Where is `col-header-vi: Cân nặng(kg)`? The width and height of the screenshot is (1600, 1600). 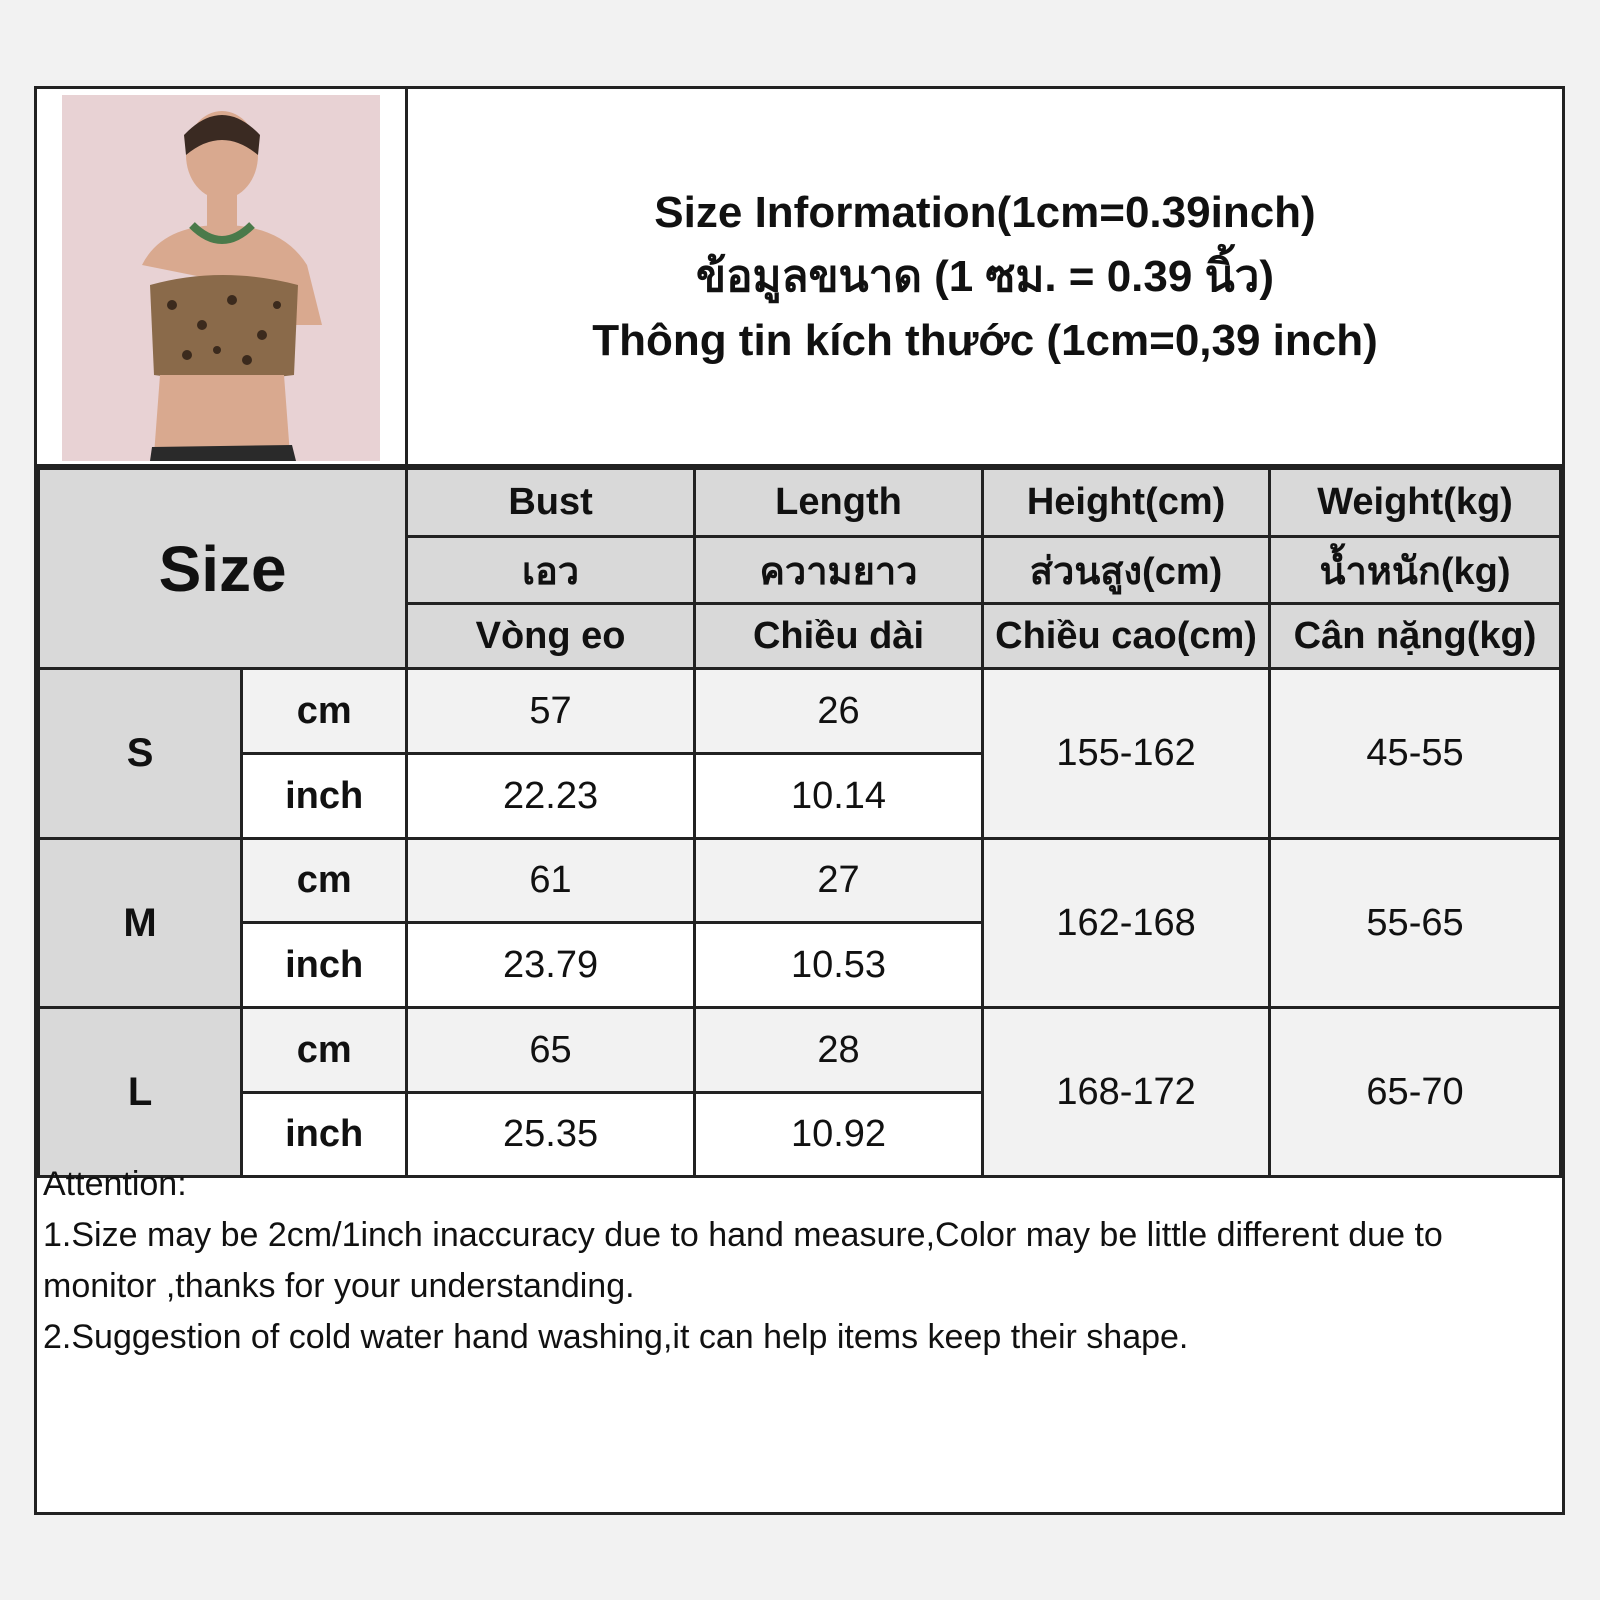
col-header-vi: Cân nặng(kg) is located at coordinates (1415, 636).